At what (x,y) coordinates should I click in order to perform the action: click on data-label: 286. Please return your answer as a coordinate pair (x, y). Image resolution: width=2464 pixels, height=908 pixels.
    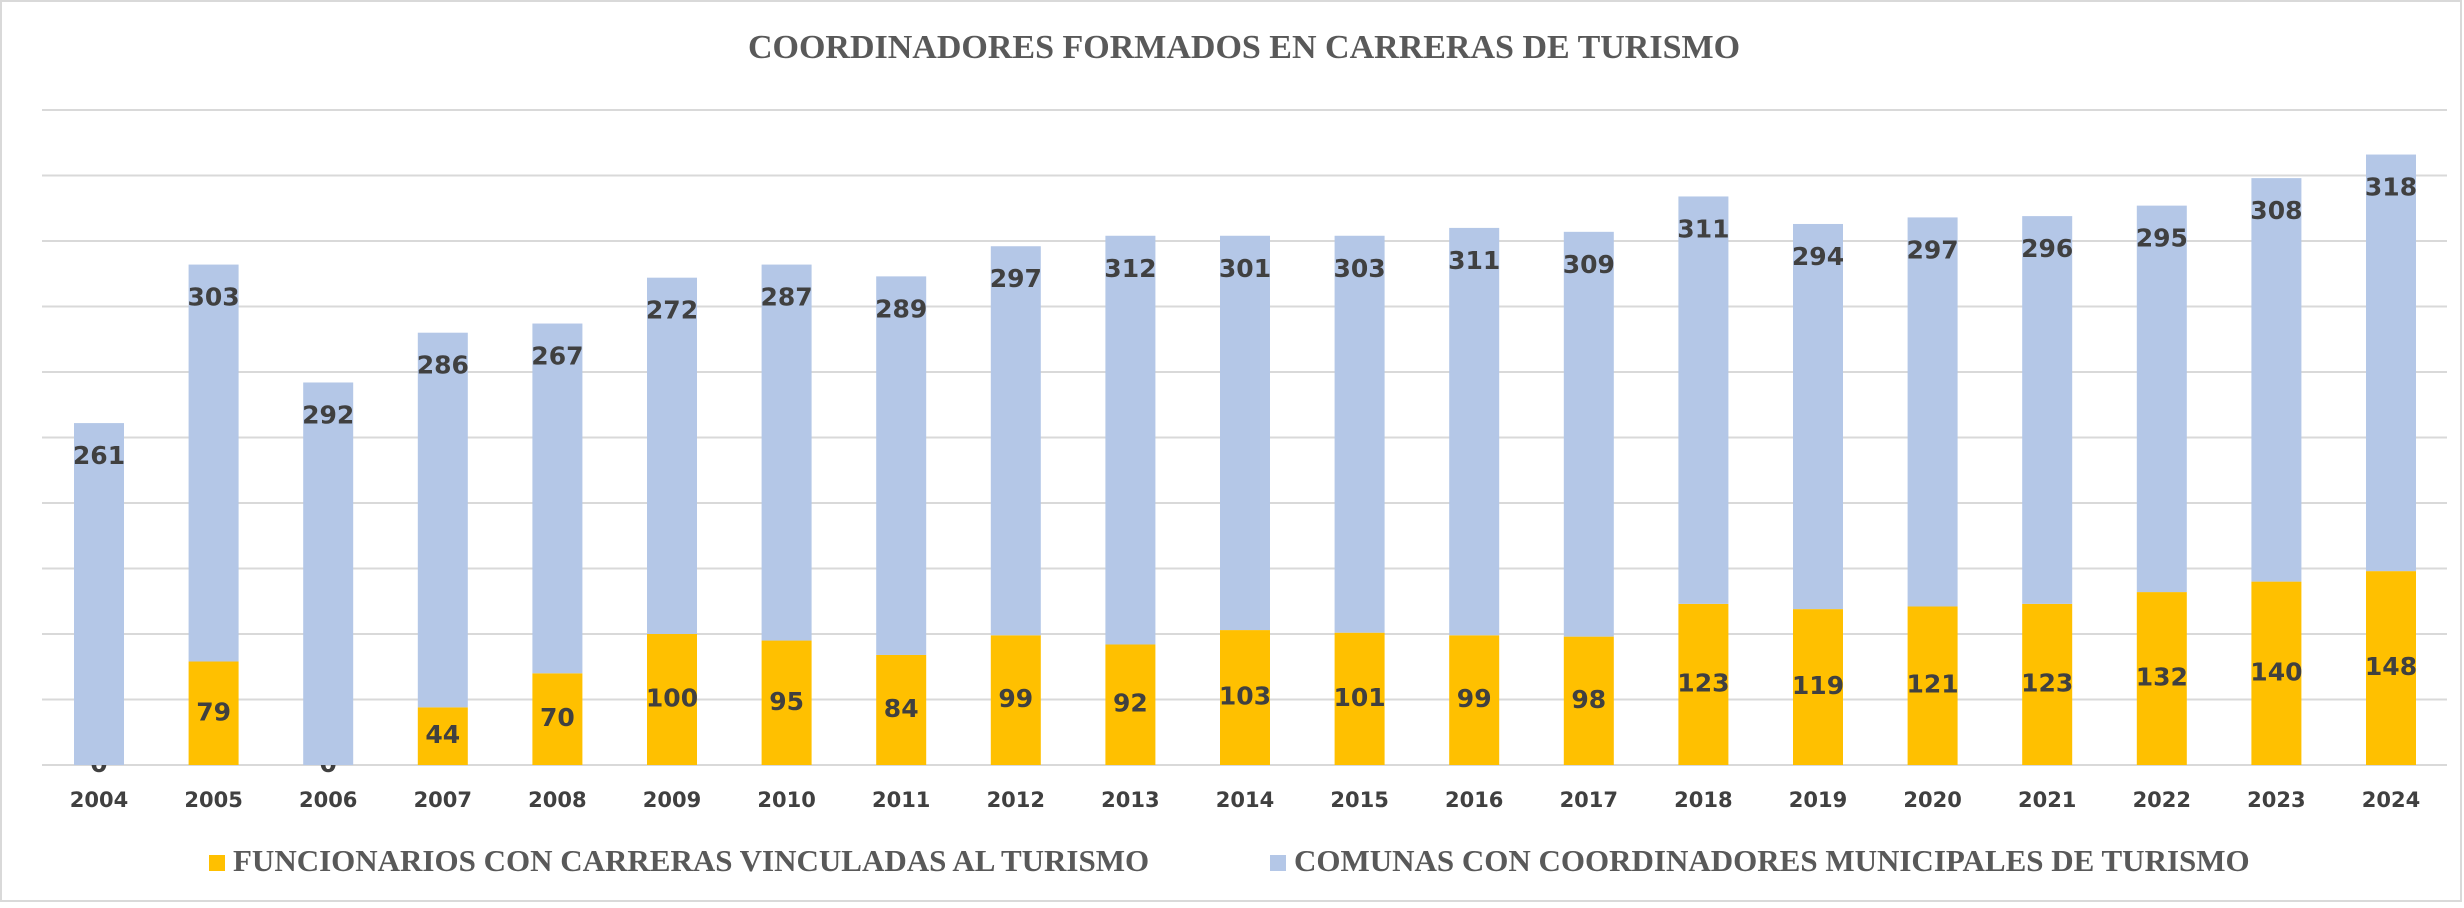
    Looking at the image, I should click on (443, 365).